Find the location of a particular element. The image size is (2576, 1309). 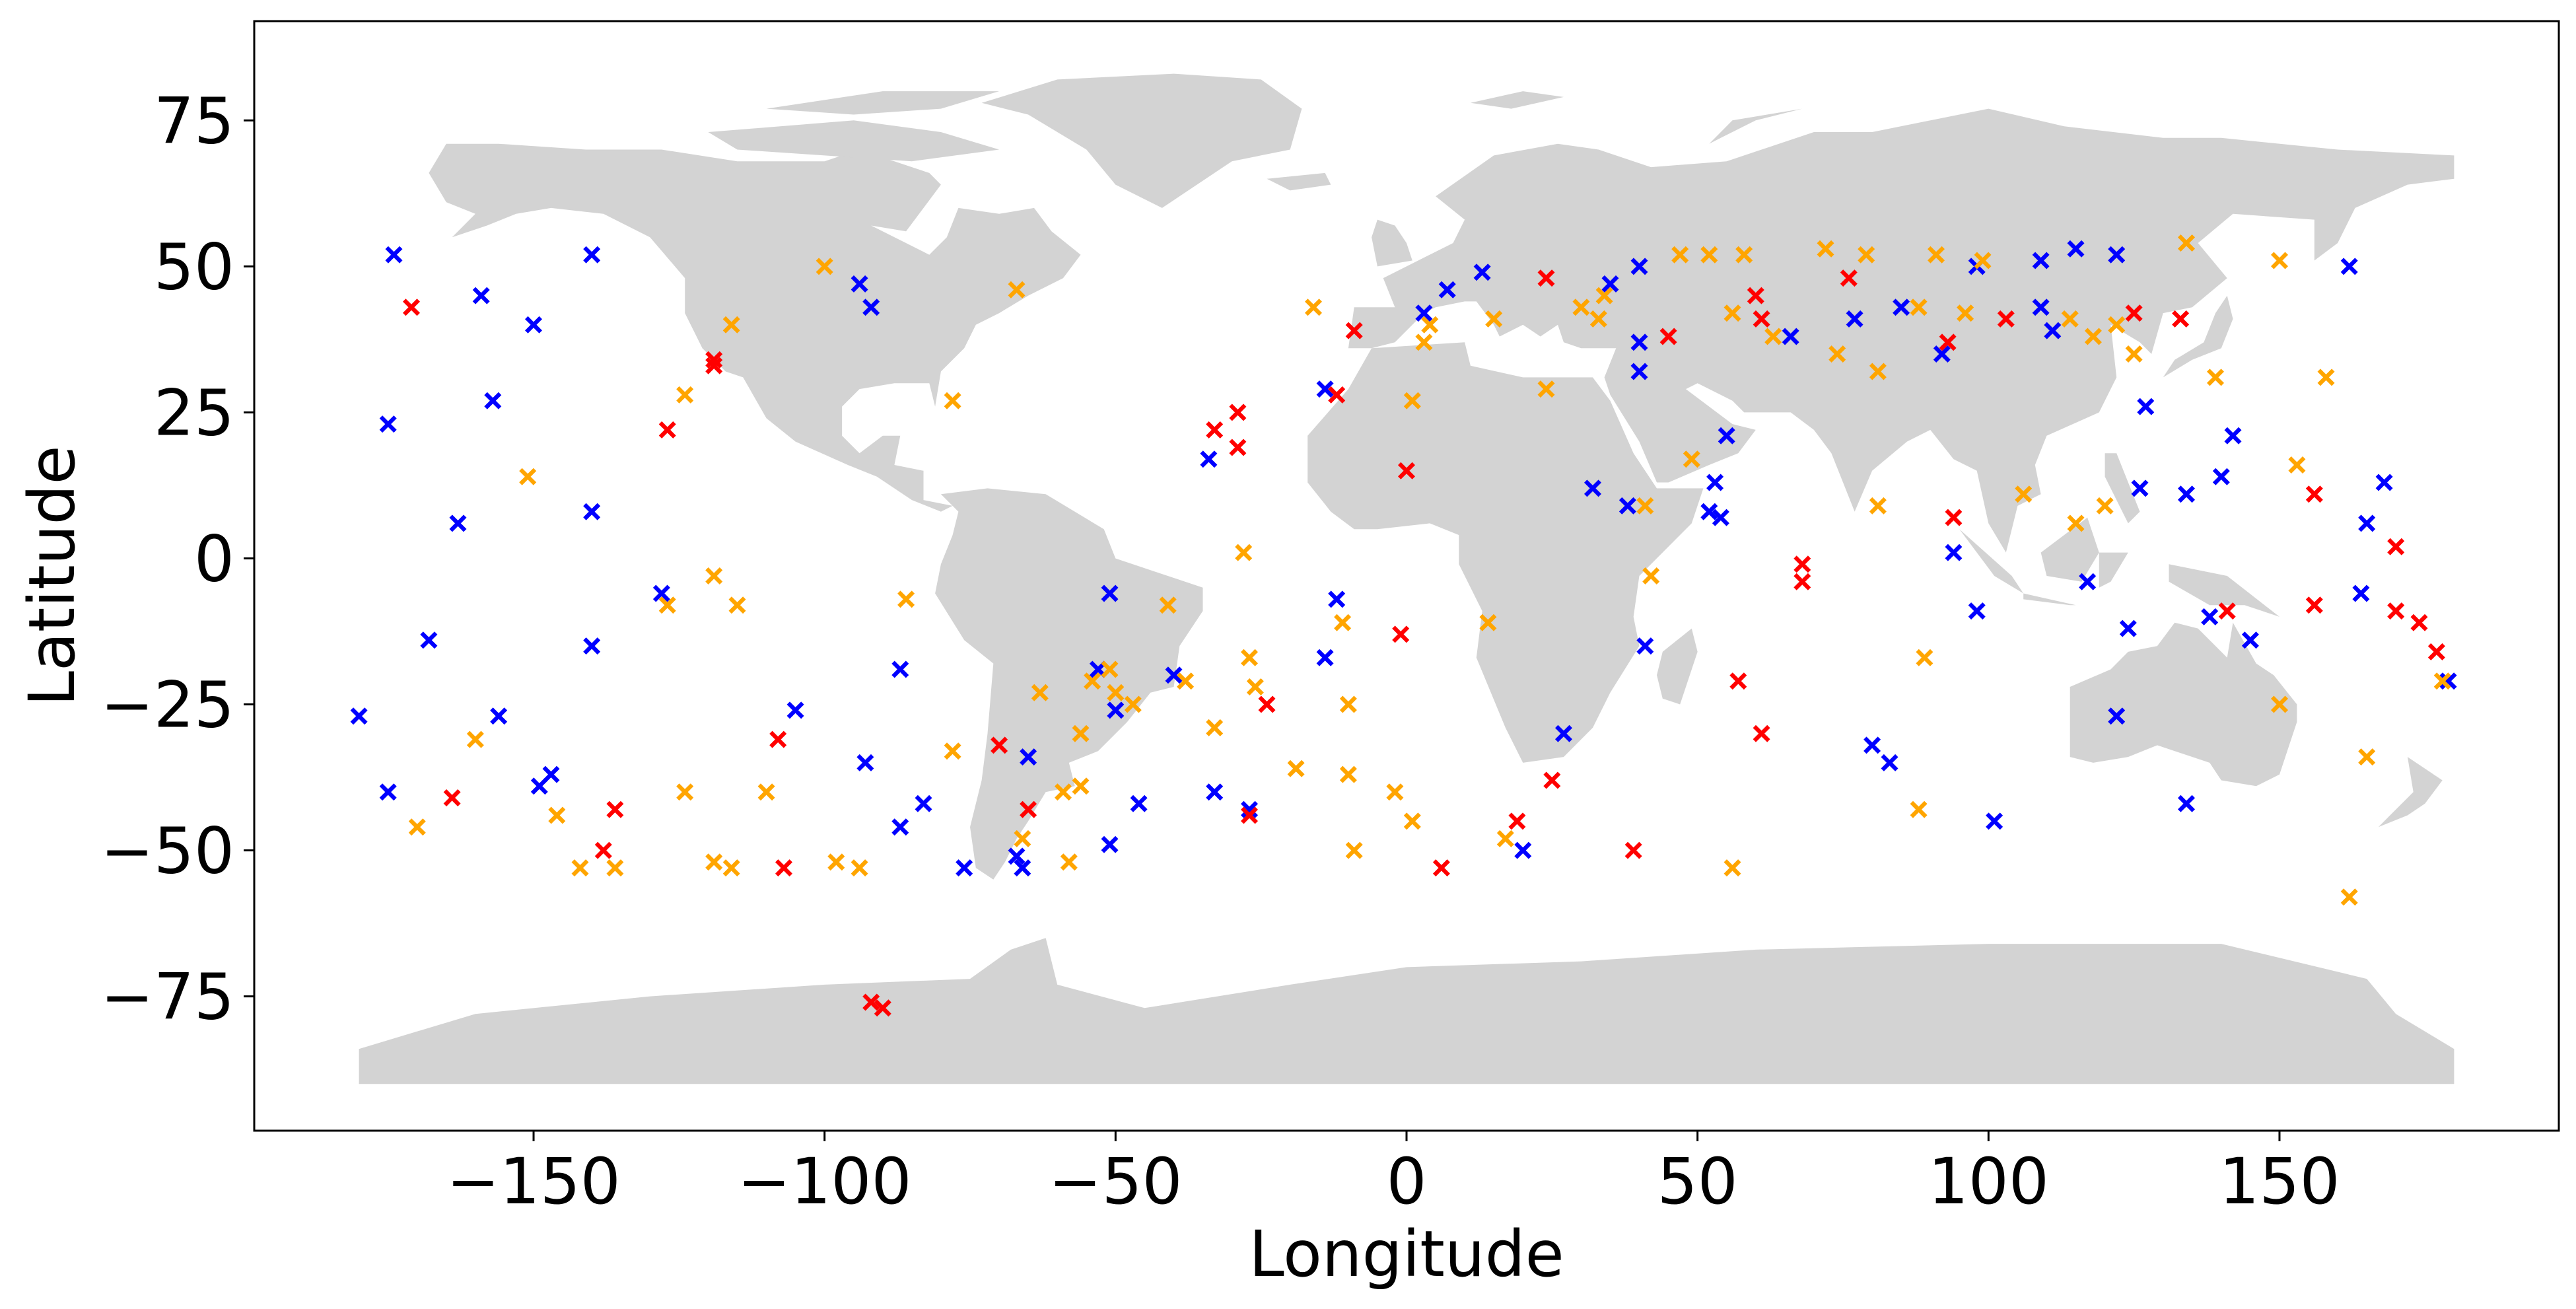

x-tick-label: −50 is located at coordinates (1116, 1182).